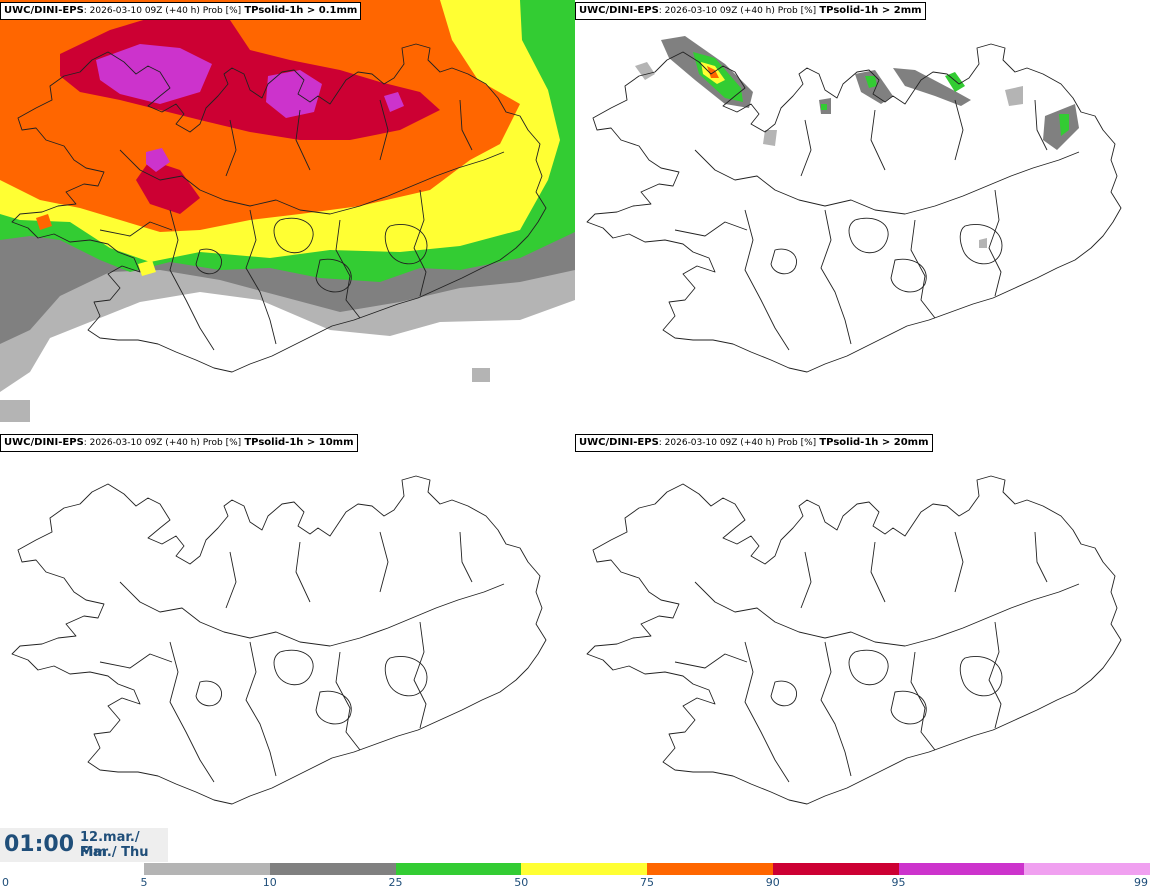 The width and height of the screenshot is (1150, 891). Describe the element at coordinates (898, 882) in the screenshot. I see `colorbar-tick: 95` at that location.